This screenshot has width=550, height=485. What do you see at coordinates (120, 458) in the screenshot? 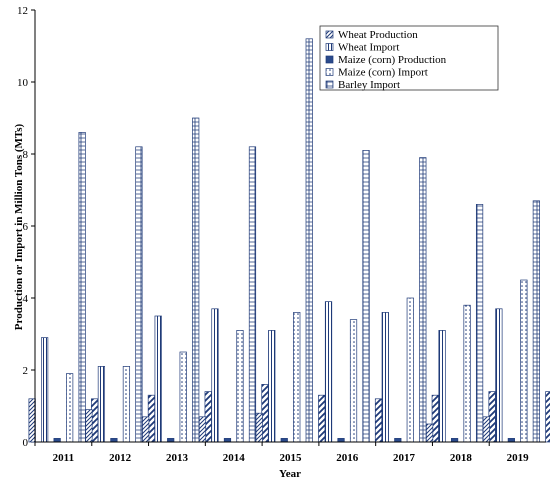
I see `x-tick-label: 2012` at bounding box center [120, 458].